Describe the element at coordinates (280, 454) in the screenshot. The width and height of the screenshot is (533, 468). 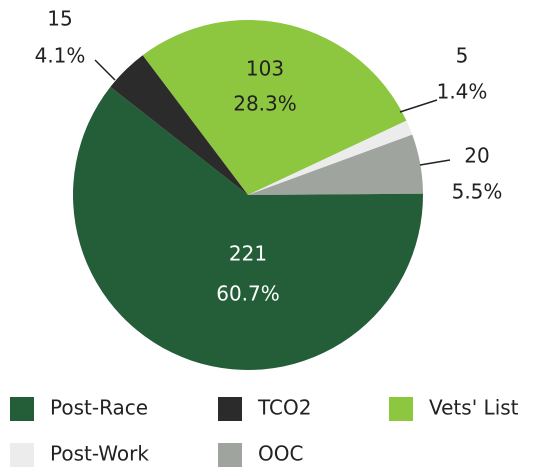
I see `legend-label: OOC` at that location.